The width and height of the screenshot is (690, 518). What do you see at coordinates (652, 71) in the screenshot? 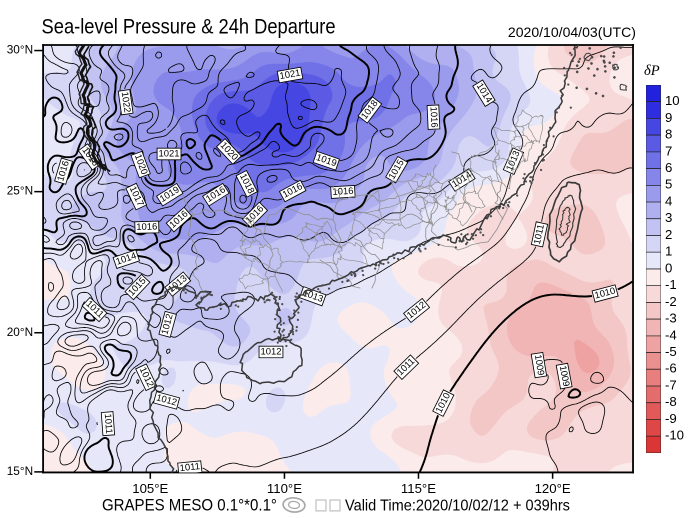
I see `svg-text: δP` at bounding box center [652, 71].